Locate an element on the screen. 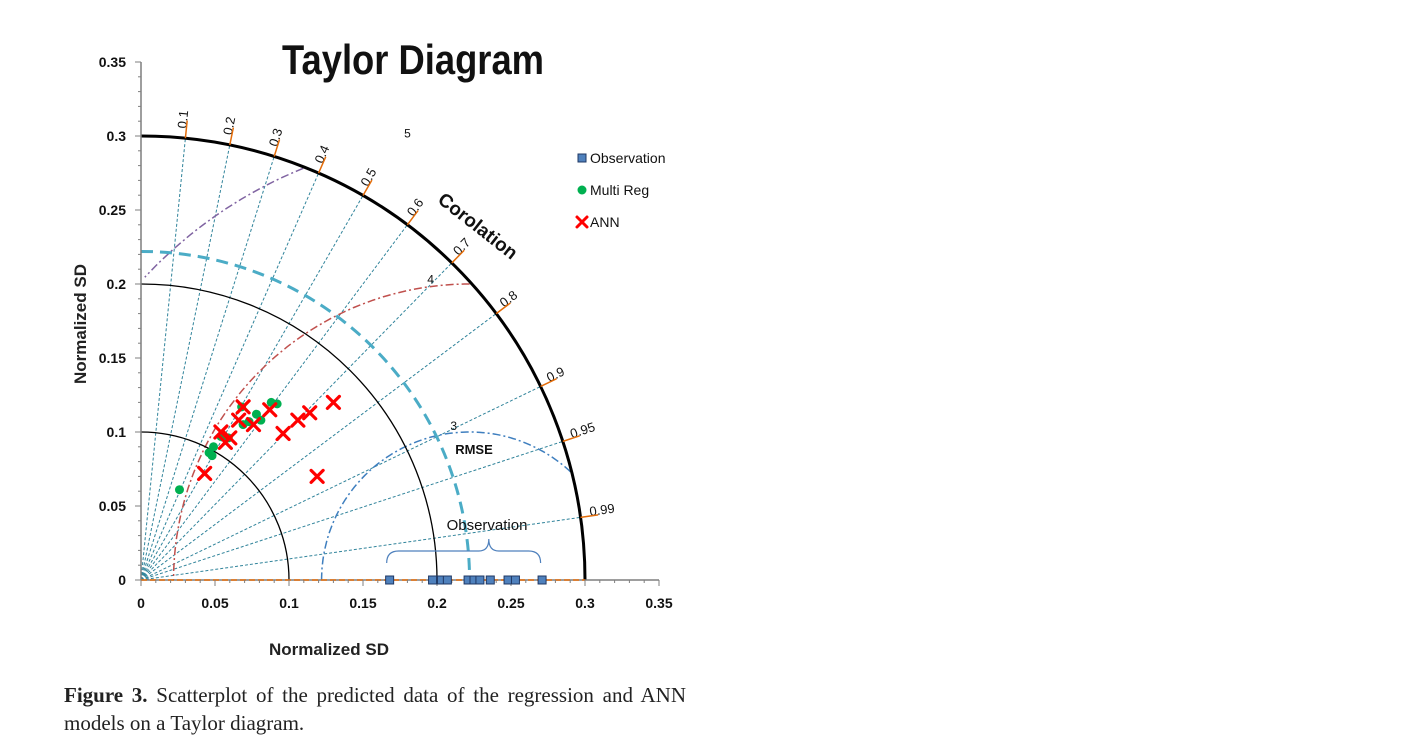 This screenshot has height=748, width=1426. legend: Observation Multi Reg ANN is located at coordinates (620, 190).